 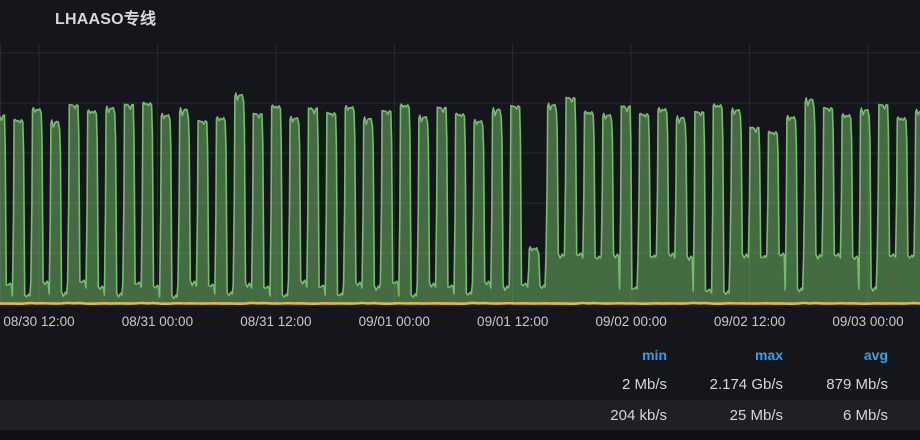 What do you see at coordinates (460, 20) in the screenshot?
I see `panel-header: LHAASO专线` at bounding box center [460, 20].